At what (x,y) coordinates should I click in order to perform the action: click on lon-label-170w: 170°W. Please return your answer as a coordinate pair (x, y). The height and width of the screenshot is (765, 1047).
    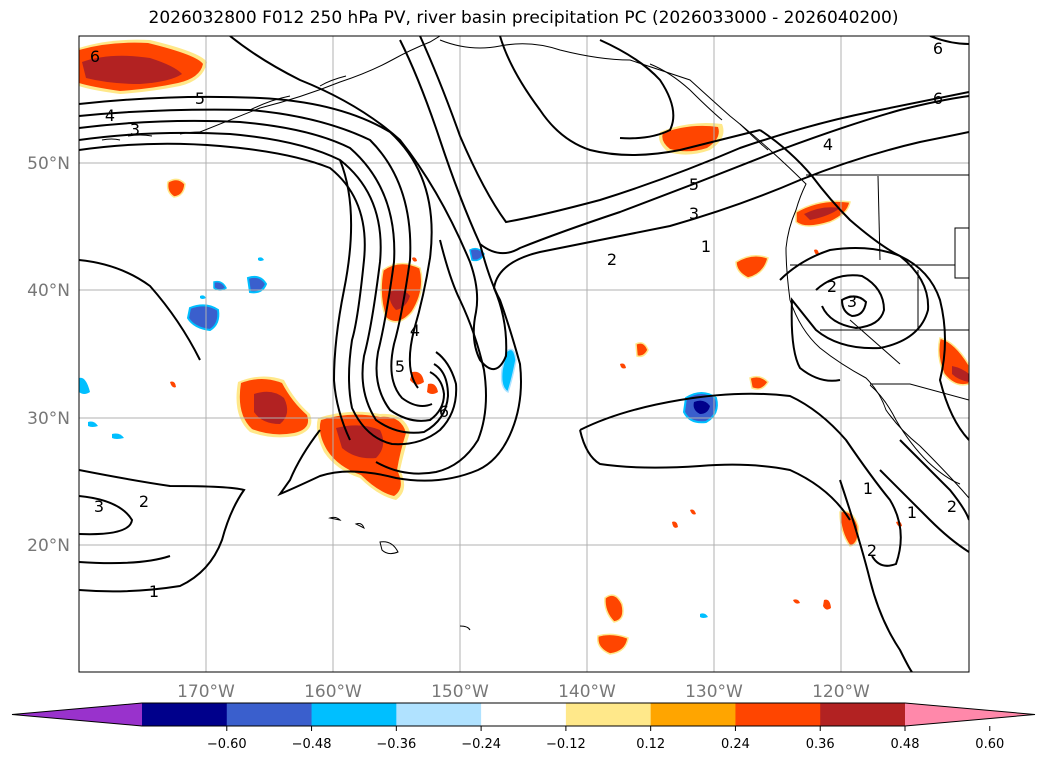
    Looking at the image, I should click on (206, 692).